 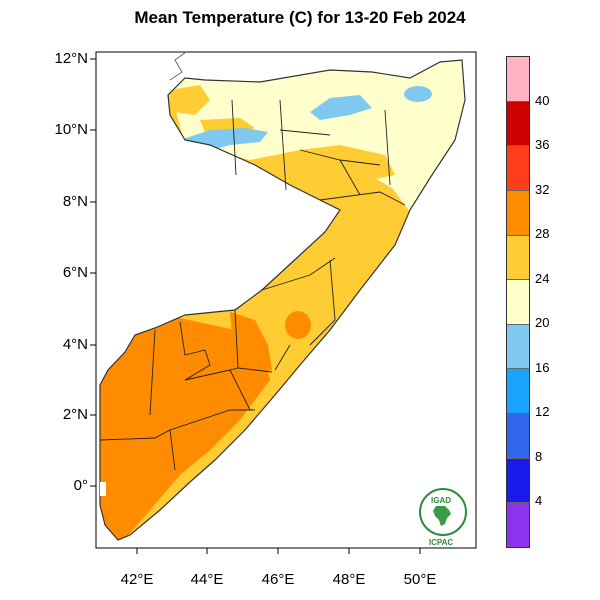 I want to click on logo-igad-text: IGAD, so click(x=441, y=500).